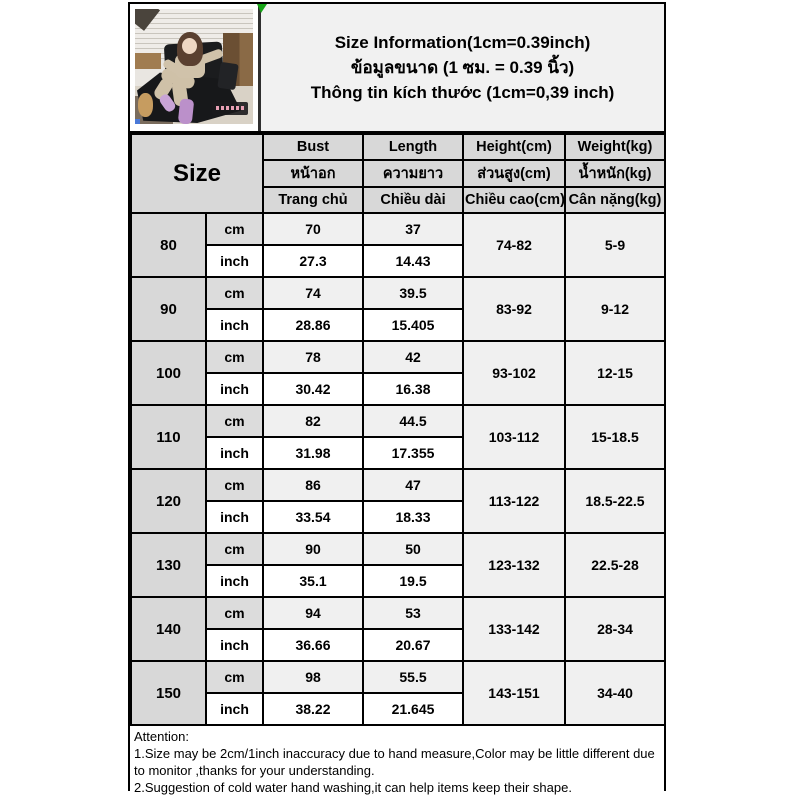  What do you see at coordinates (413, 677) in the screenshot?
I see `length-cm-value: 55.5` at bounding box center [413, 677].